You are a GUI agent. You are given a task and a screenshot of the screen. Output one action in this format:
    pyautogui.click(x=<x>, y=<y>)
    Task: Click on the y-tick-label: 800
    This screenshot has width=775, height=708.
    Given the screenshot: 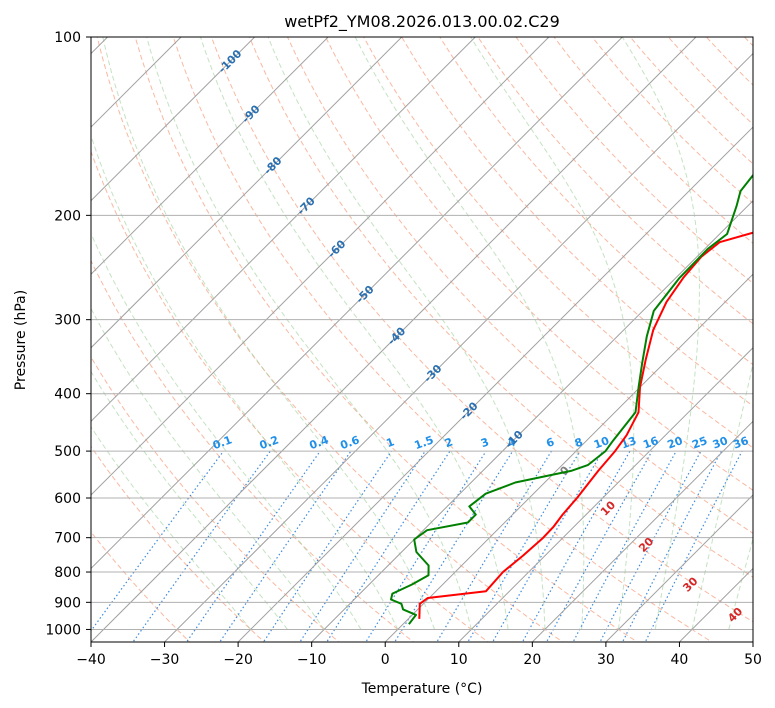 What is the action you would take?
    pyautogui.click(x=67, y=573)
    